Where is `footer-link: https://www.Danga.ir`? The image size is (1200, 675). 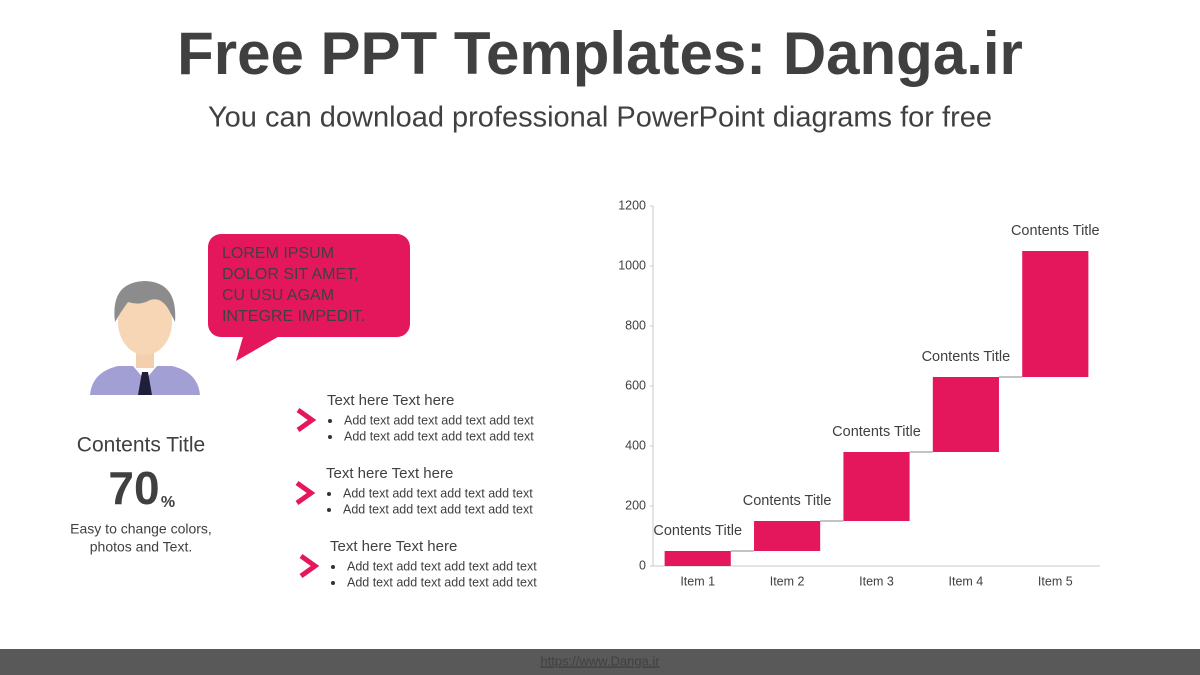
footer-link: https://www.Danga.ir is located at coordinates (600, 660).